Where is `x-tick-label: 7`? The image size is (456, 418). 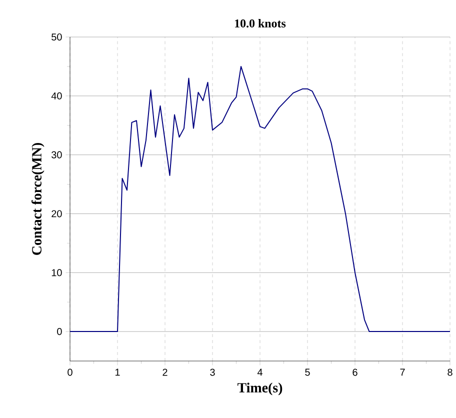
x-tick-label: 7 is located at coordinates (402, 372).